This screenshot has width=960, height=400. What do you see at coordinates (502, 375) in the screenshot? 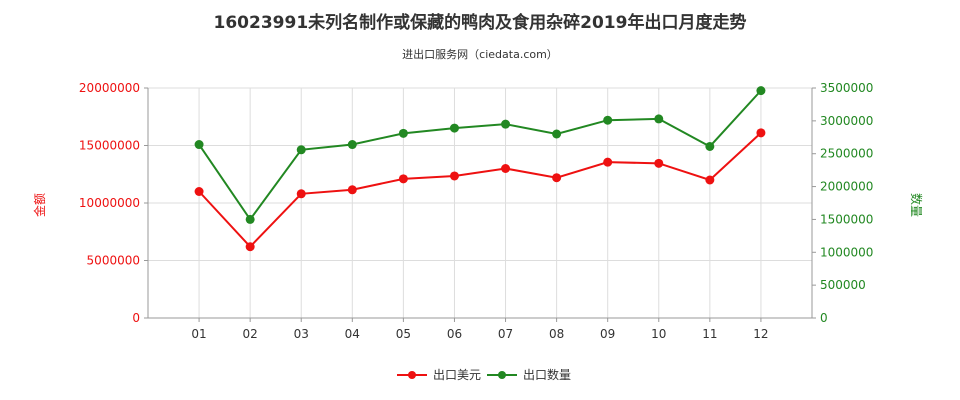
I see `legend-marker-export-quantity` at bounding box center [502, 375].